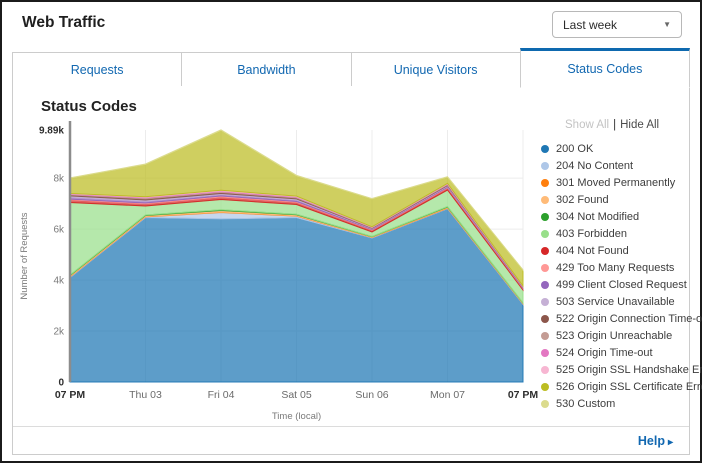  Describe the element at coordinates (59, 281) in the screenshot. I see `y-tick-label: 4k` at that location.